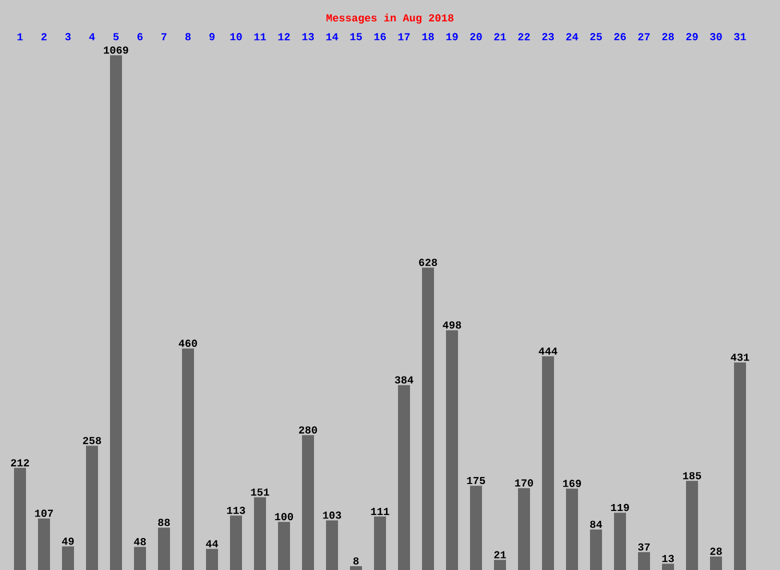 This screenshot has width=780, height=570. Describe the element at coordinates (308, 36) in the screenshot. I see `x-tick-label: 13` at that location.